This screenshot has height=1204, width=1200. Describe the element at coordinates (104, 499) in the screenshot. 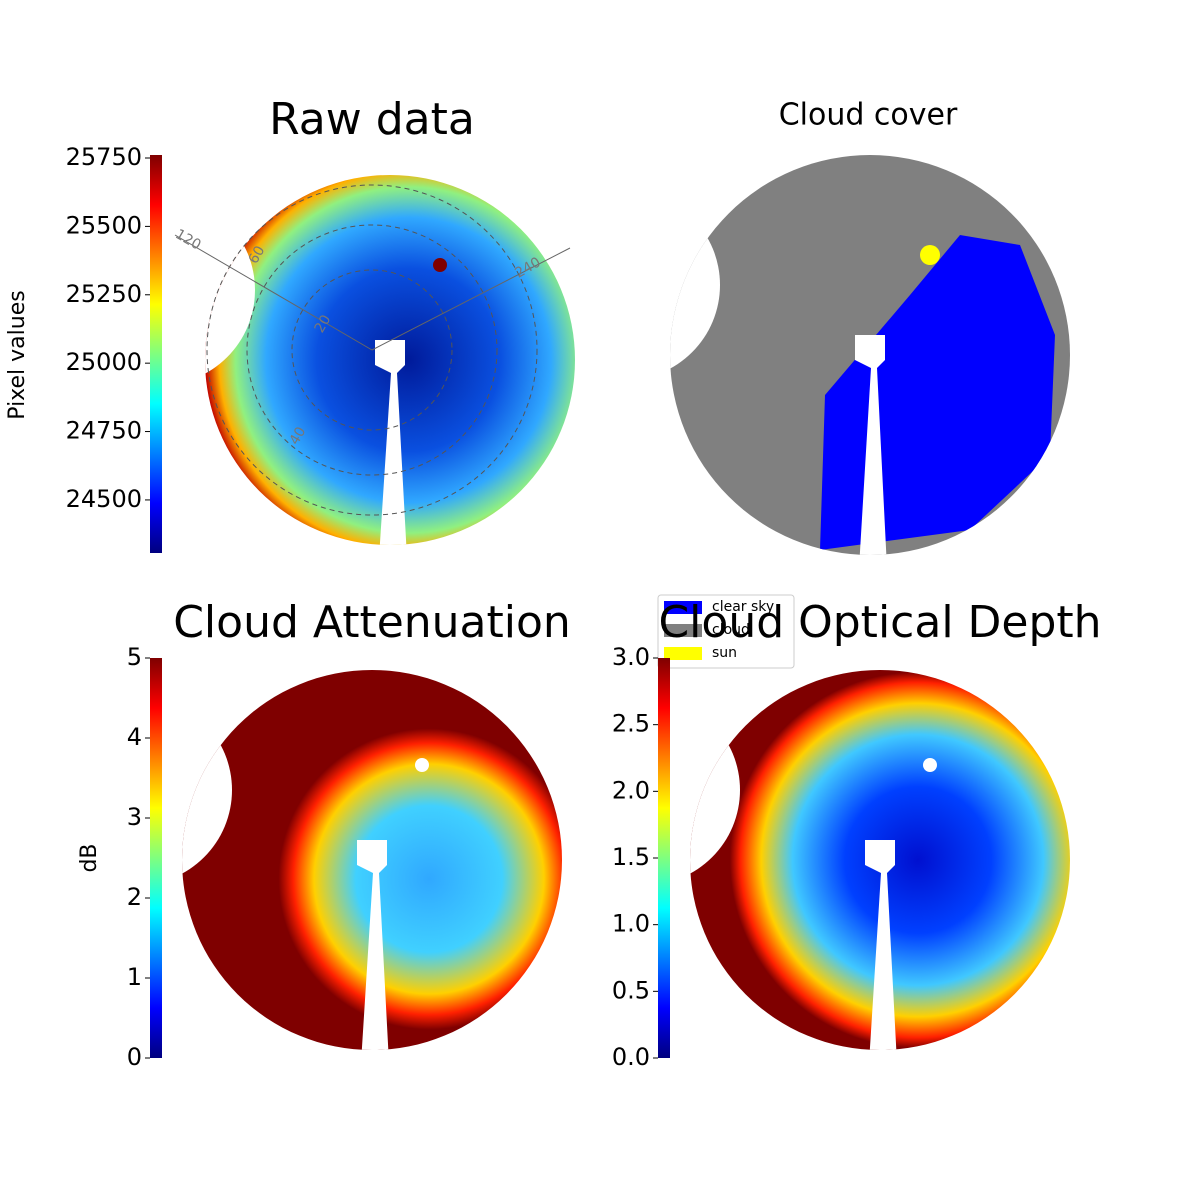

I see `colorbar-tick-label: 24500` at that location.